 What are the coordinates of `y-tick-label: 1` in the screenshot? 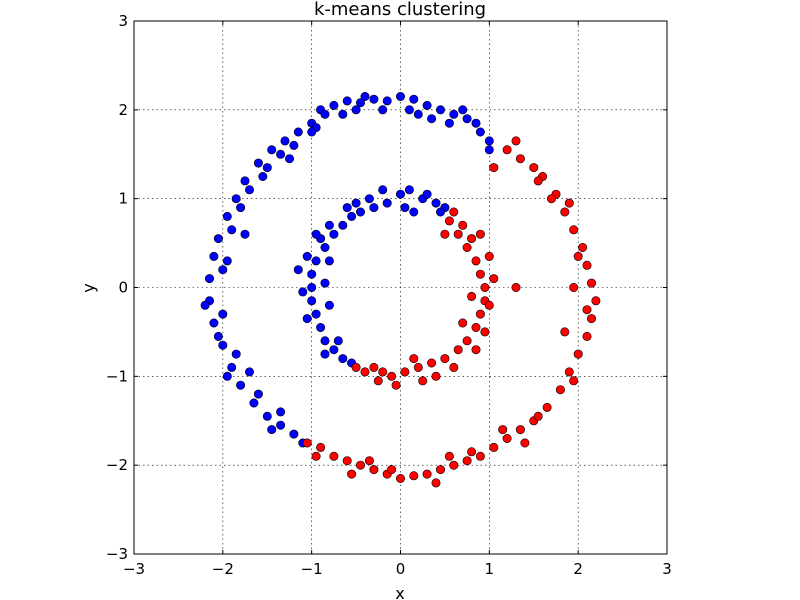 It's located at (123, 199).